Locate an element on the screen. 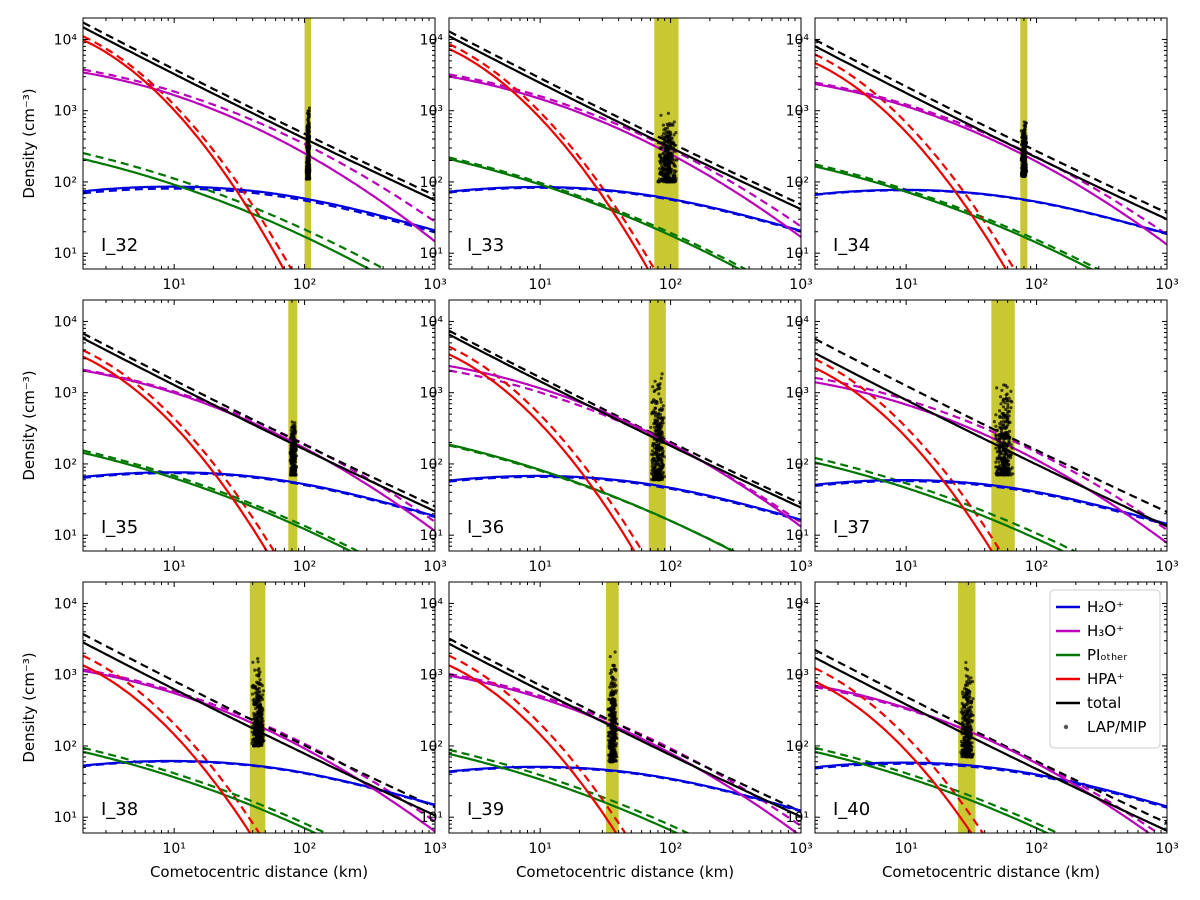 This screenshot has width=1200, height=900. h2o-dashed-line is located at coordinates (991, 212).